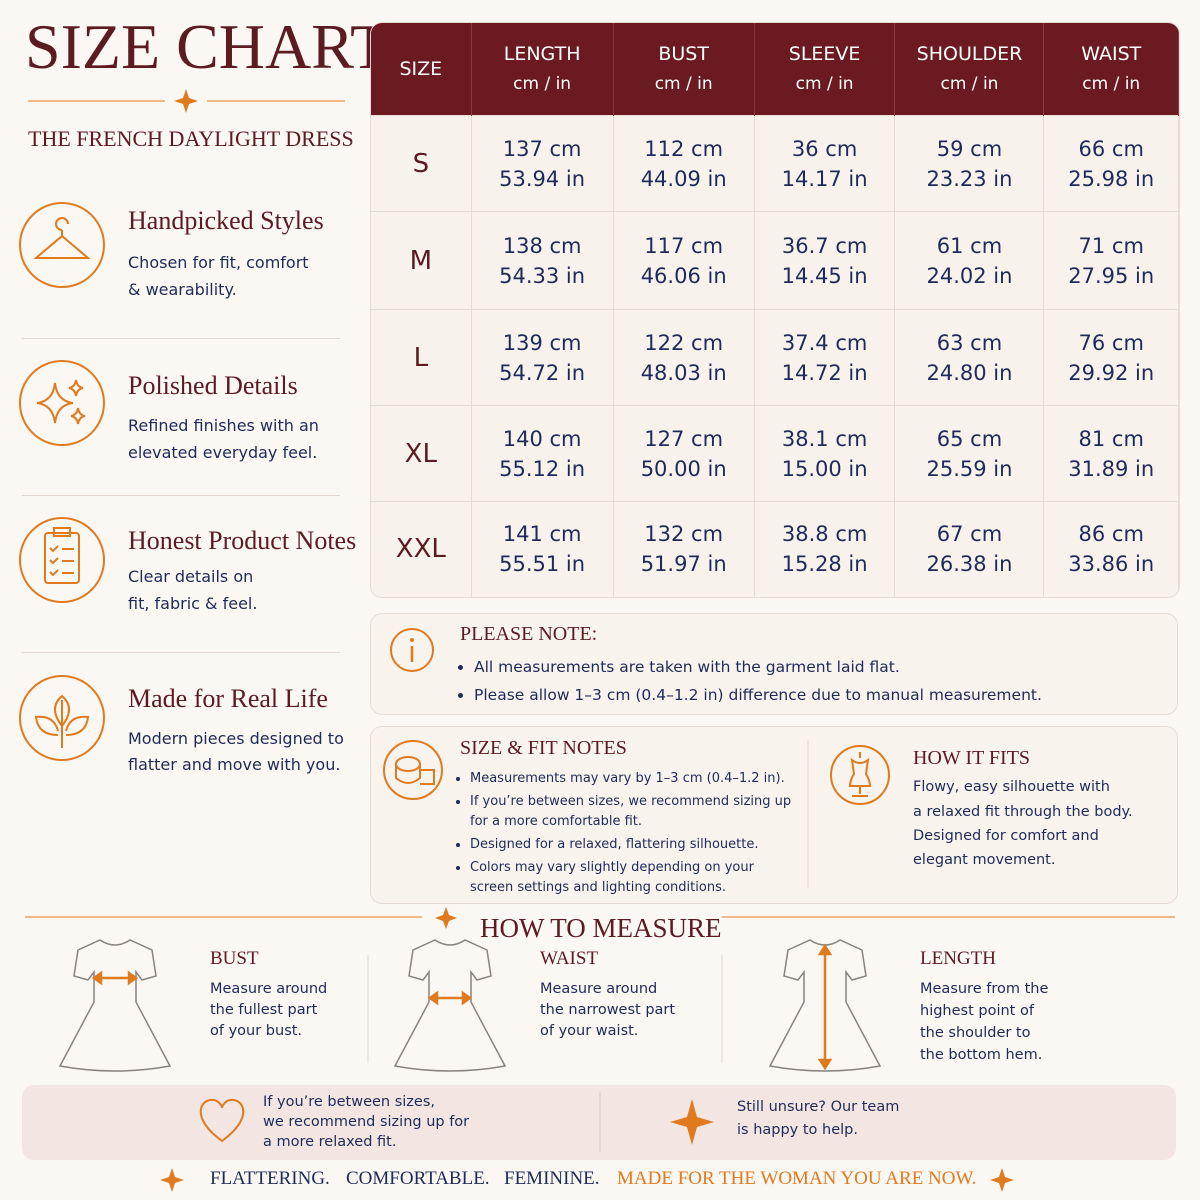 This screenshot has width=1200, height=1200. I want to click on measure-cell: 141 cm 55.51 in, so click(542, 549).